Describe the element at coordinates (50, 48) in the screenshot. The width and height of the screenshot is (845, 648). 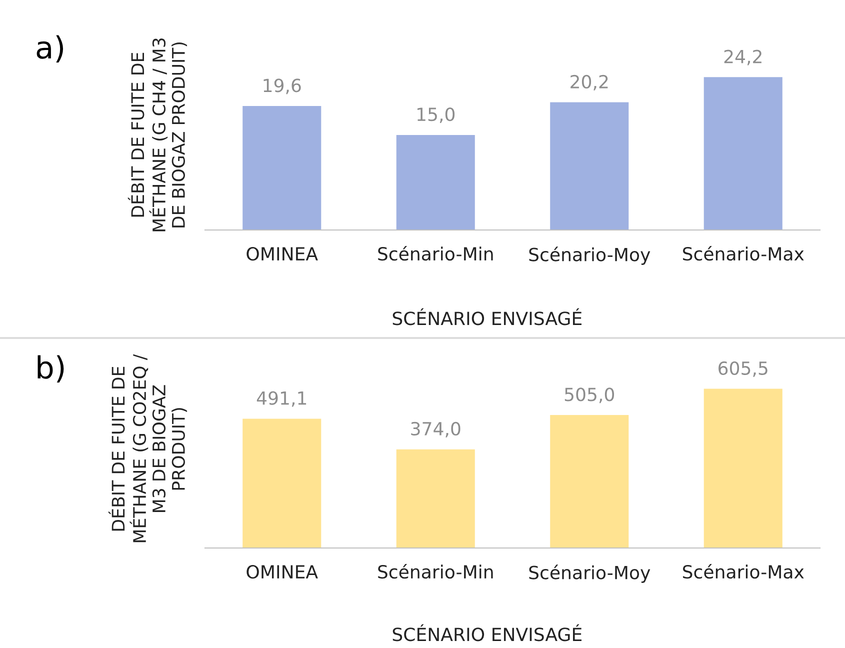
I see `chart-title: a)` at that location.